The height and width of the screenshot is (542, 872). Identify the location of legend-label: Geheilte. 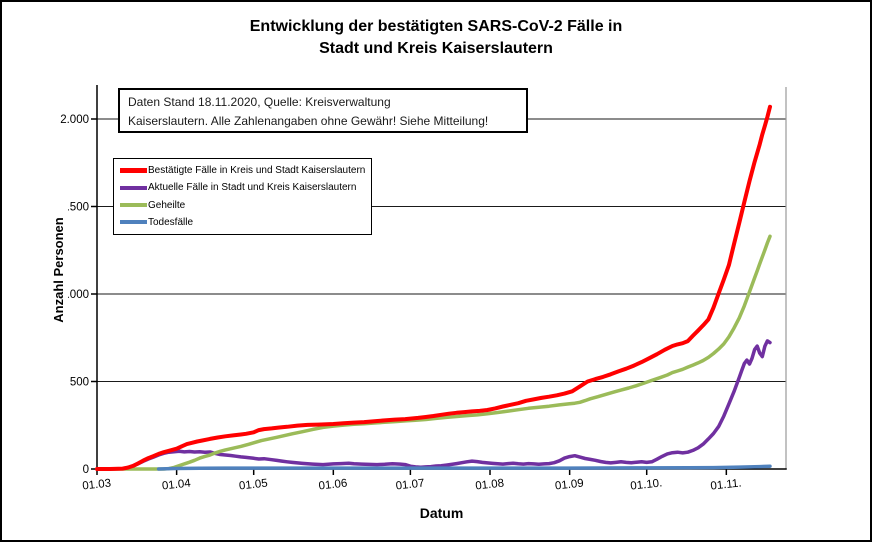
(167, 205).